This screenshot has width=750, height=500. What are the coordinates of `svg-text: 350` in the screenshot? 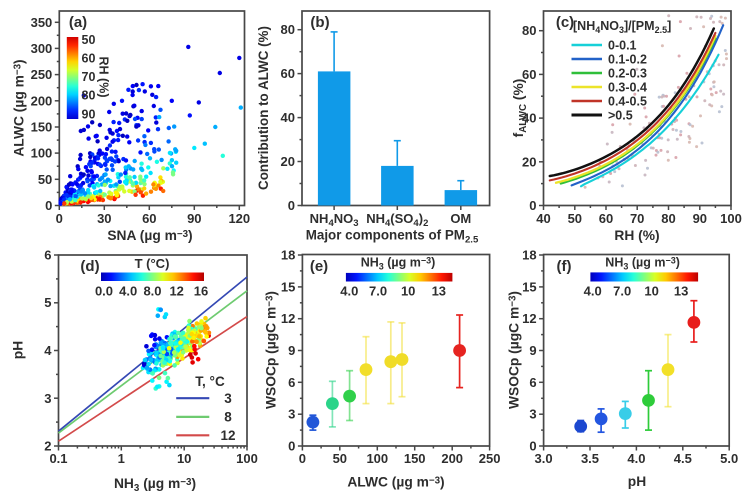 It's located at (42, 22).